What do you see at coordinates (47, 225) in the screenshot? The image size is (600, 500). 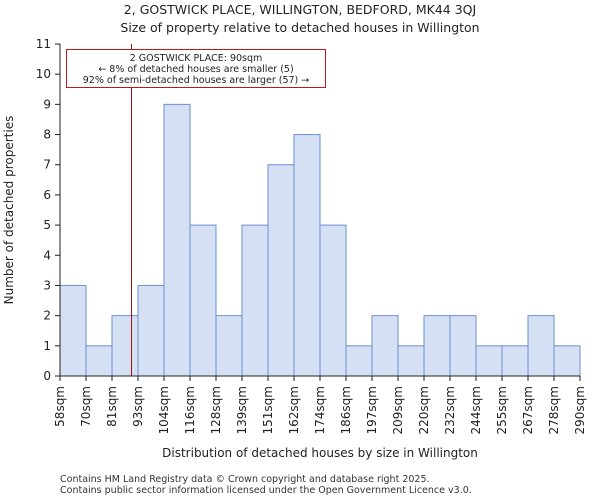 I see `y-tick-label: 5` at bounding box center [47, 225].